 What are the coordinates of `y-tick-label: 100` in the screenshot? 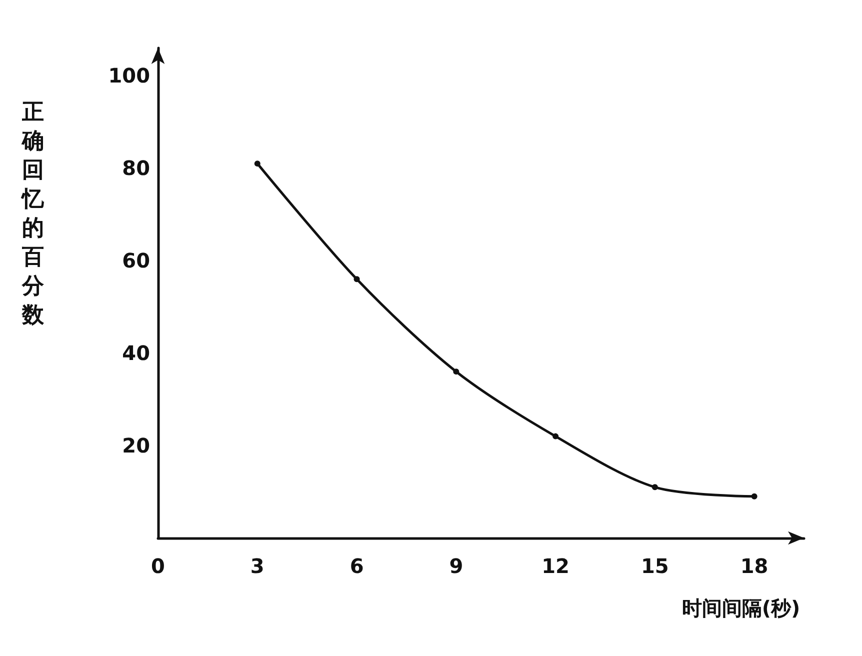 It's located at (129, 76).